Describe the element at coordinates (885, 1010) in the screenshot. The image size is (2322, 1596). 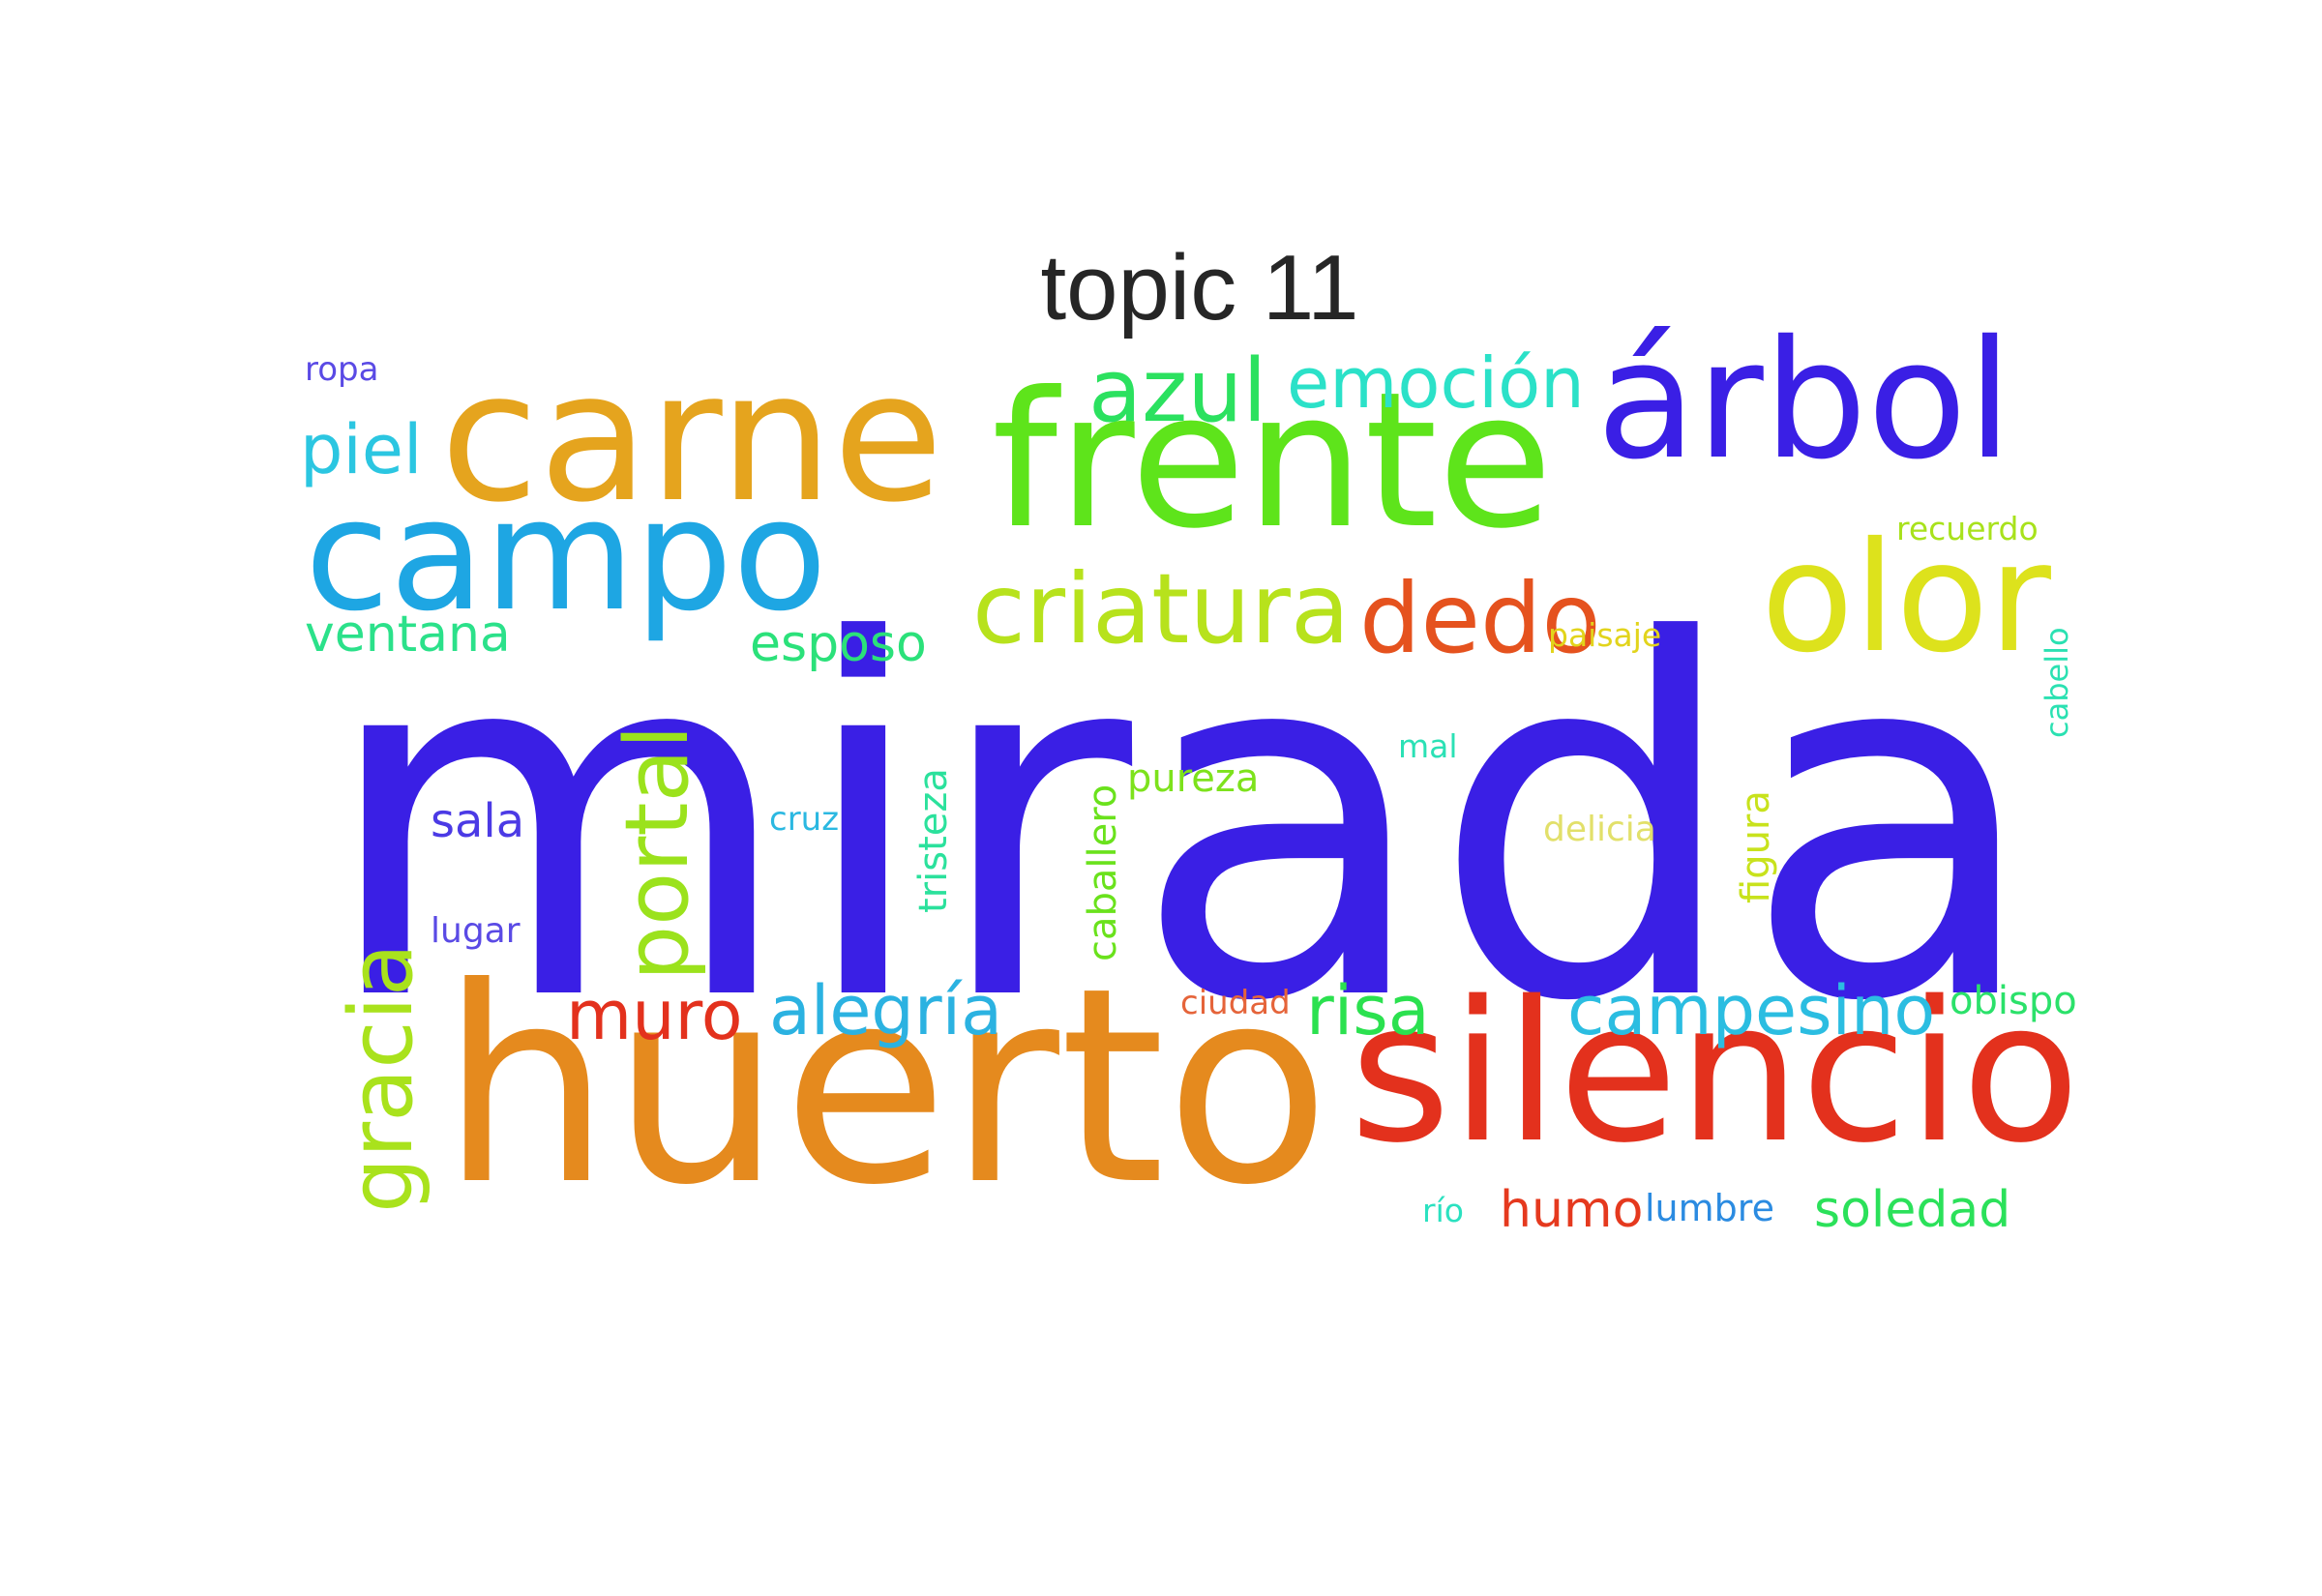
I see `word-alegría: alegría` at that location.